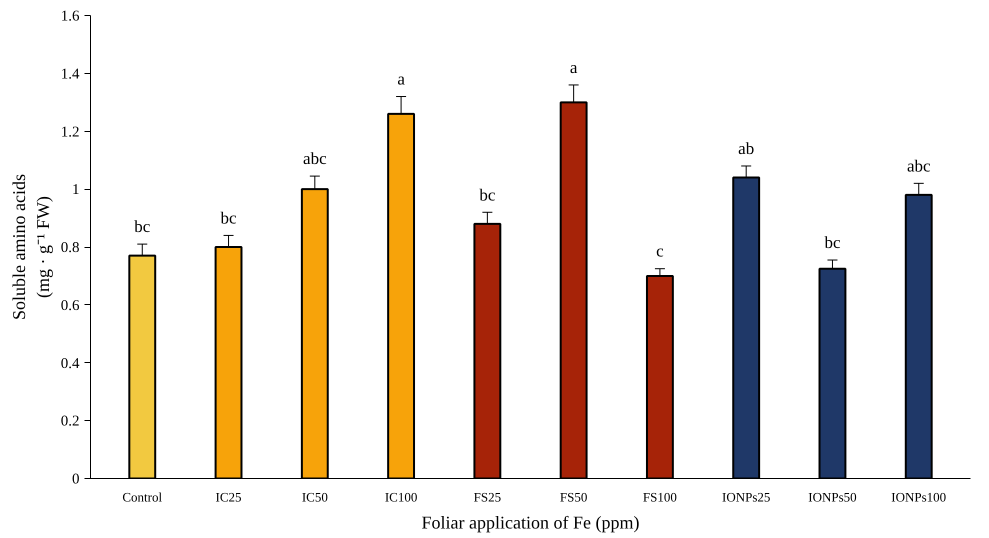 Image resolution: width=989 pixels, height=538 pixels. What do you see at coordinates (70, 306) in the screenshot?
I see `y-tick-label: 0.6` at bounding box center [70, 306].